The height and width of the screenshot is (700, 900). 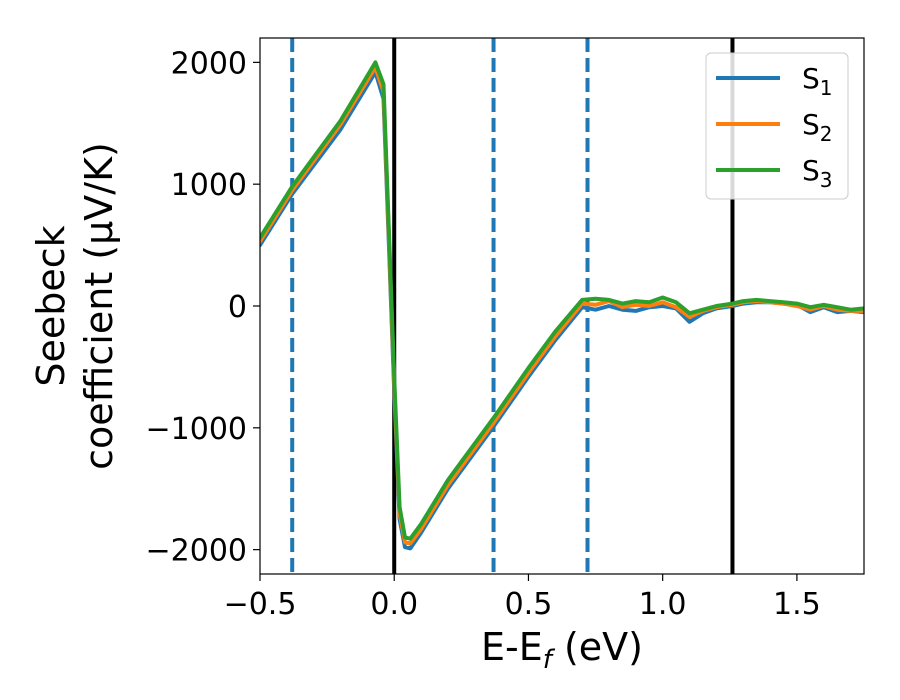 What do you see at coordinates (196, 429) in the screenshot?
I see `y-tick-label: −1000` at bounding box center [196, 429].